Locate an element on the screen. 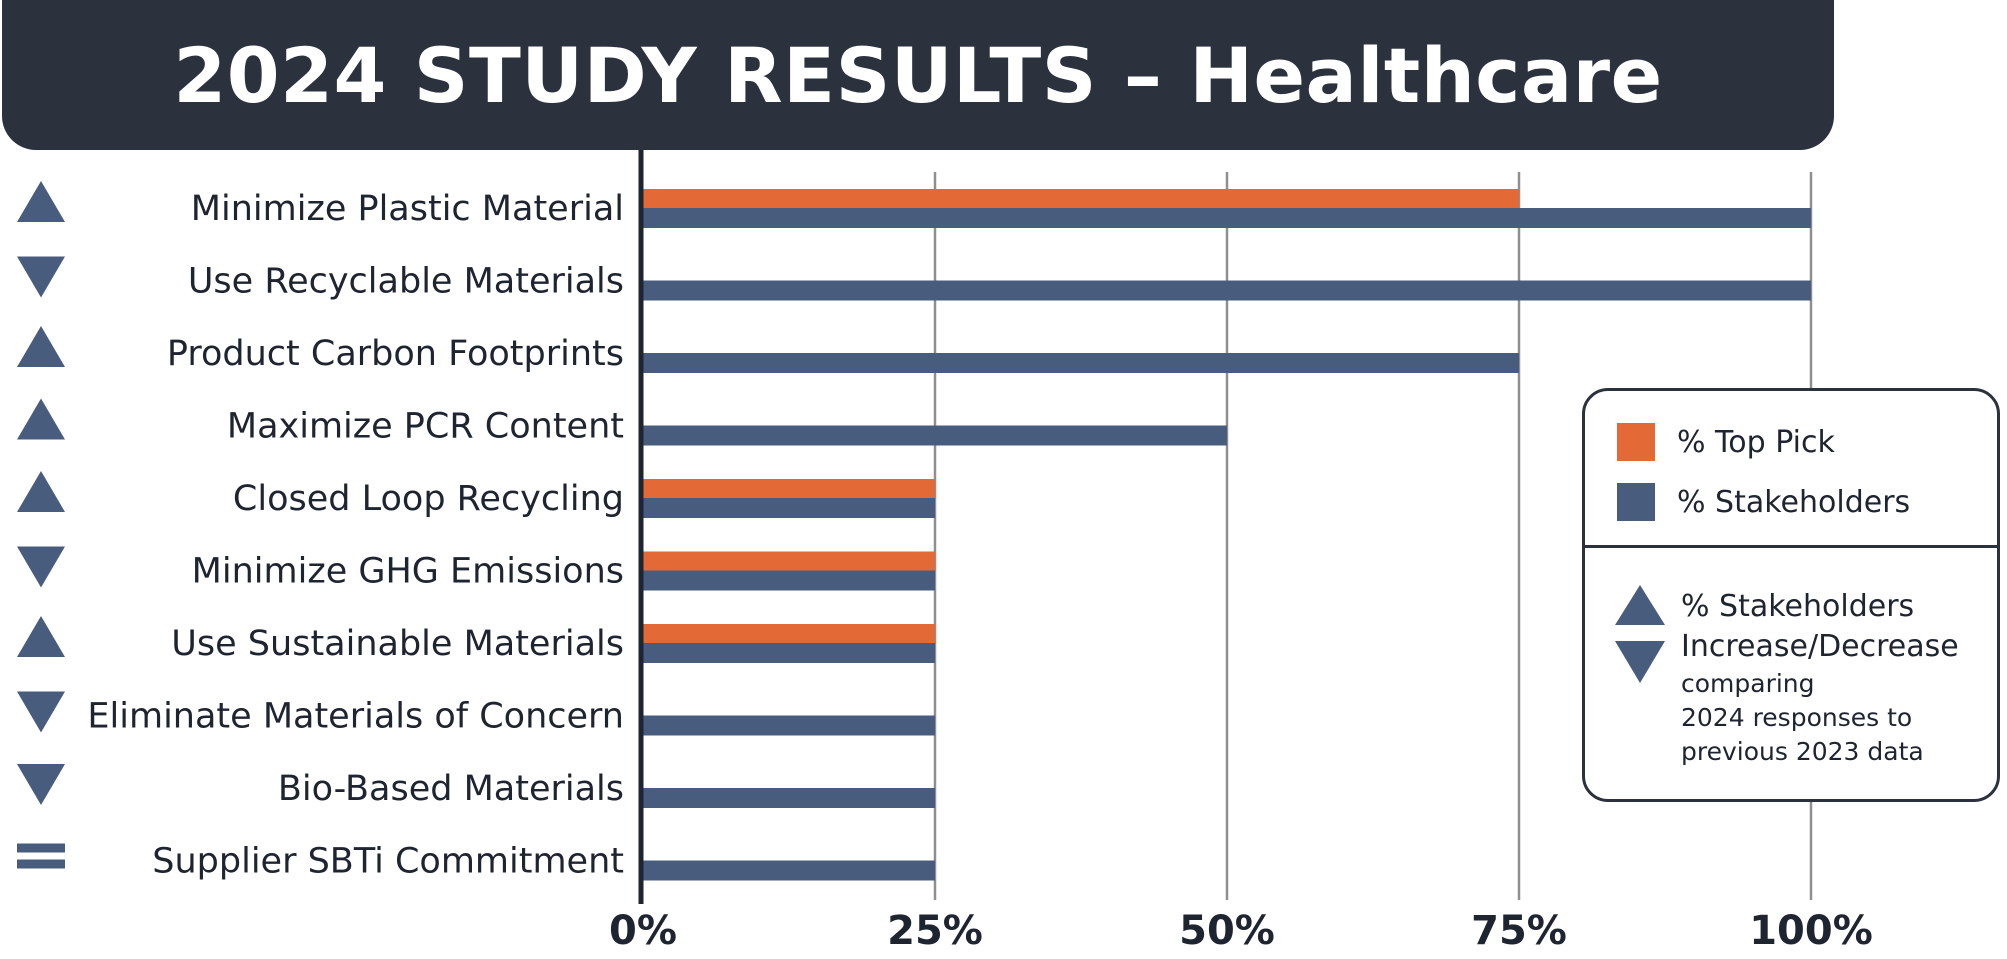 The width and height of the screenshot is (2007, 959). legend-trend-icons is located at coordinates (1640, 637).